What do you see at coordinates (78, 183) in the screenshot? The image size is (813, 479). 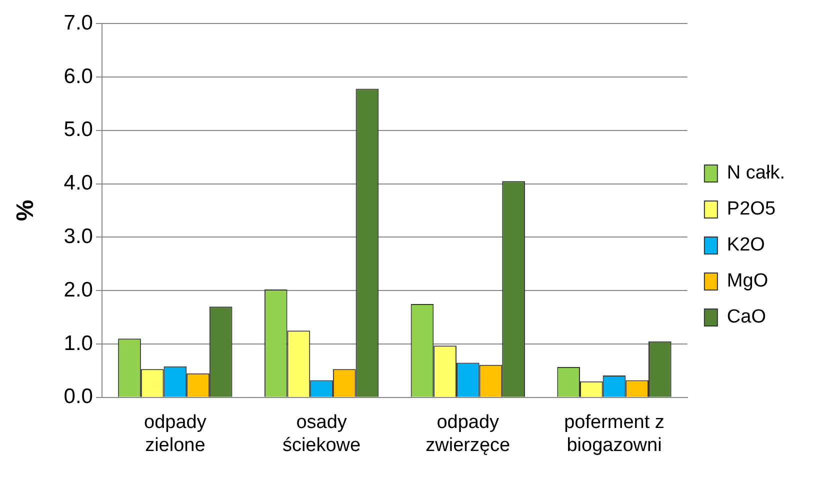 I see `y-tick-label: 4.0` at bounding box center [78, 183].